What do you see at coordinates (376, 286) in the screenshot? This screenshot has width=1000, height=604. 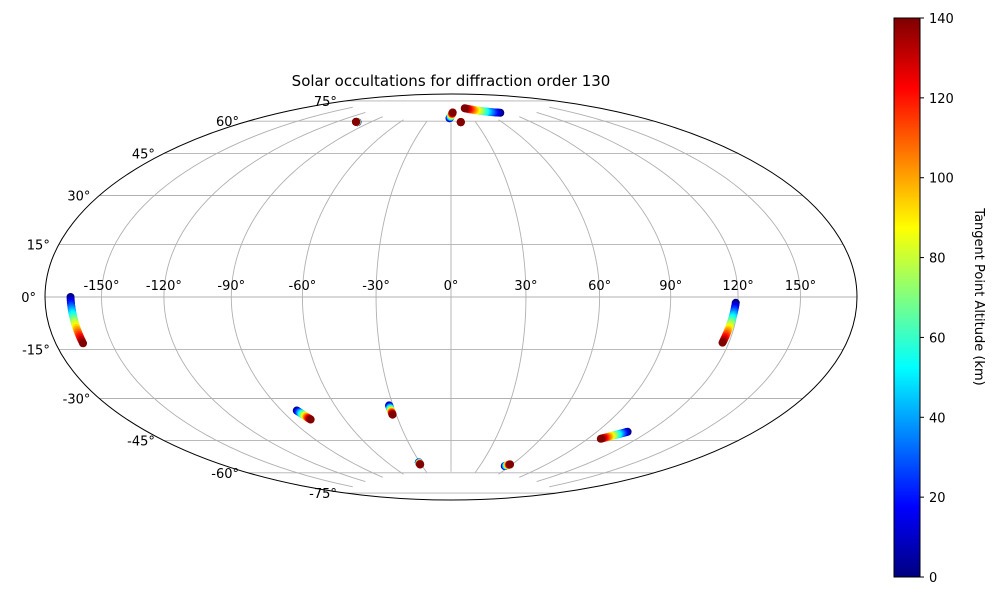 I see `lon-tick-label: -30°` at bounding box center [376, 286].